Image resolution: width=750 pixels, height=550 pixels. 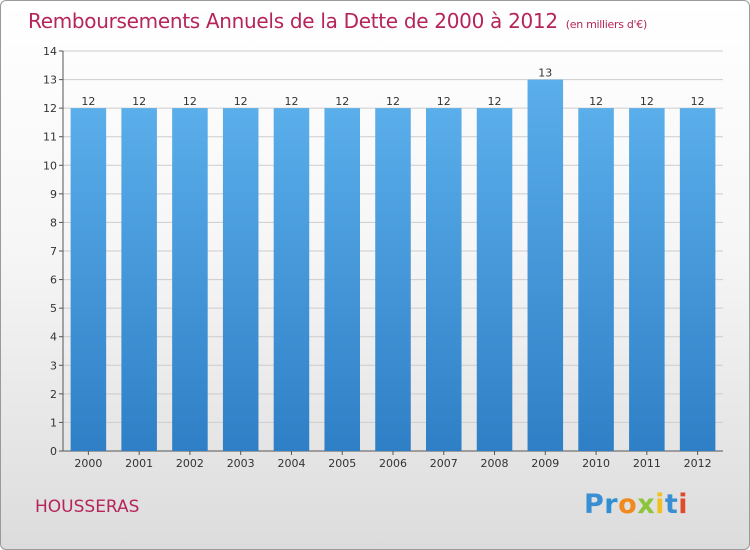 What do you see at coordinates (611, 504) in the screenshot?
I see `logo-letter: r` at bounding box center [611, 504].